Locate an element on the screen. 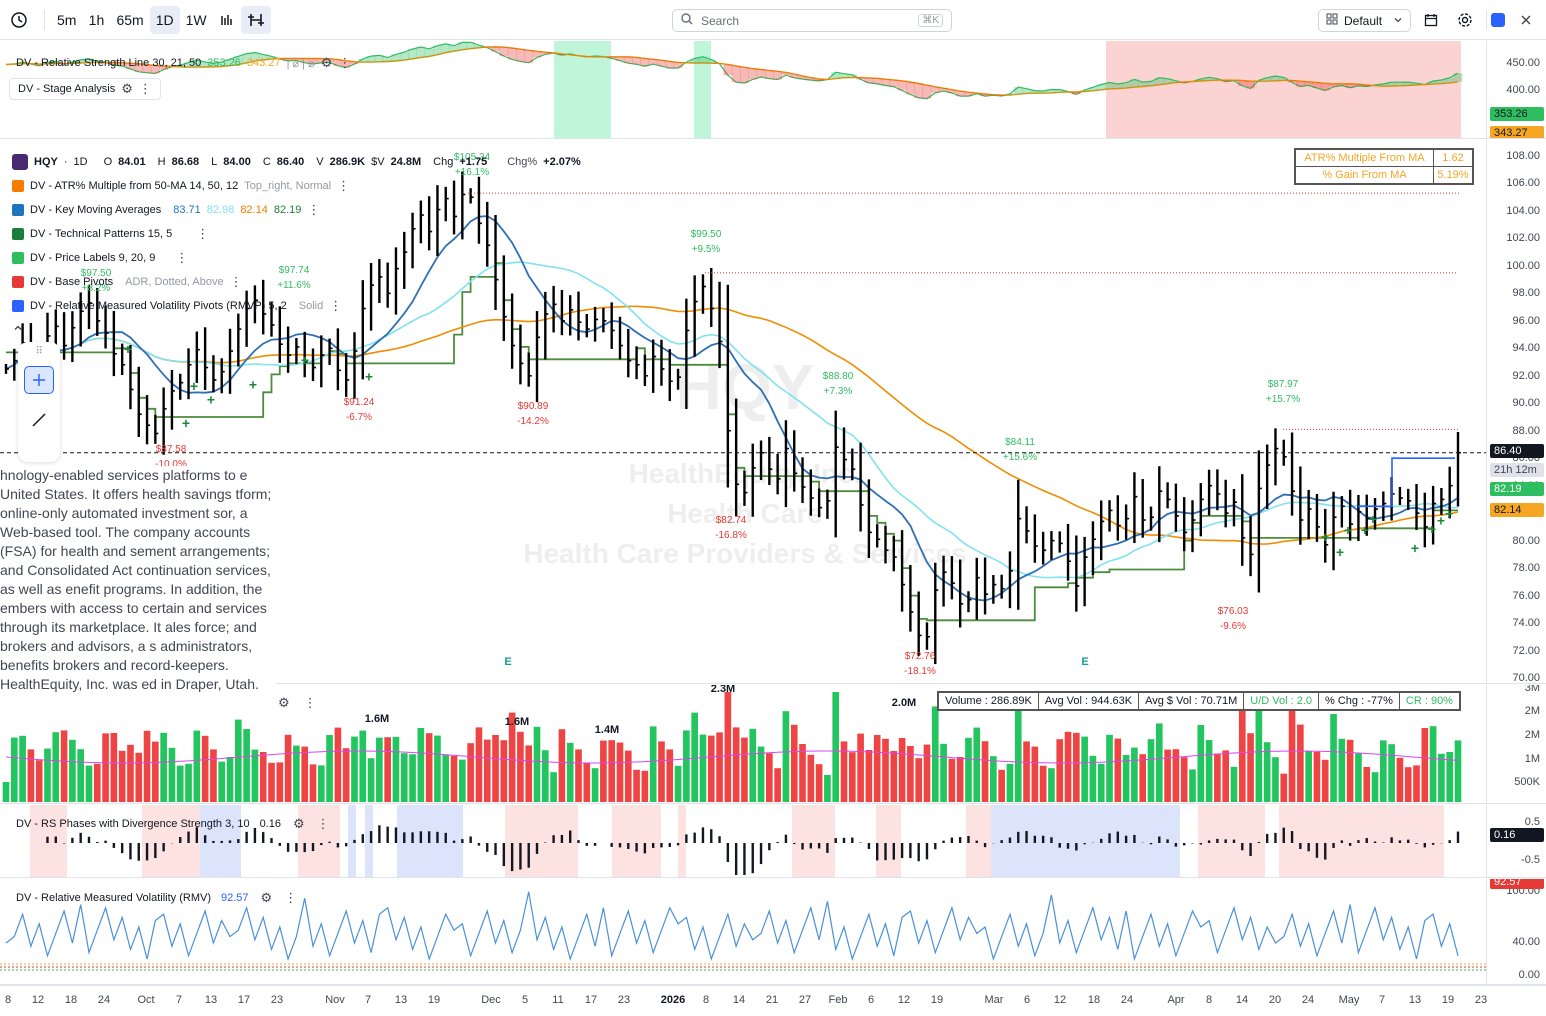 This screenshot has width=1546, height=1016. indicator-row-price-labels: DV - Price Labels 9, 20, 9 ⋮ is located at coordinates (296, 258).